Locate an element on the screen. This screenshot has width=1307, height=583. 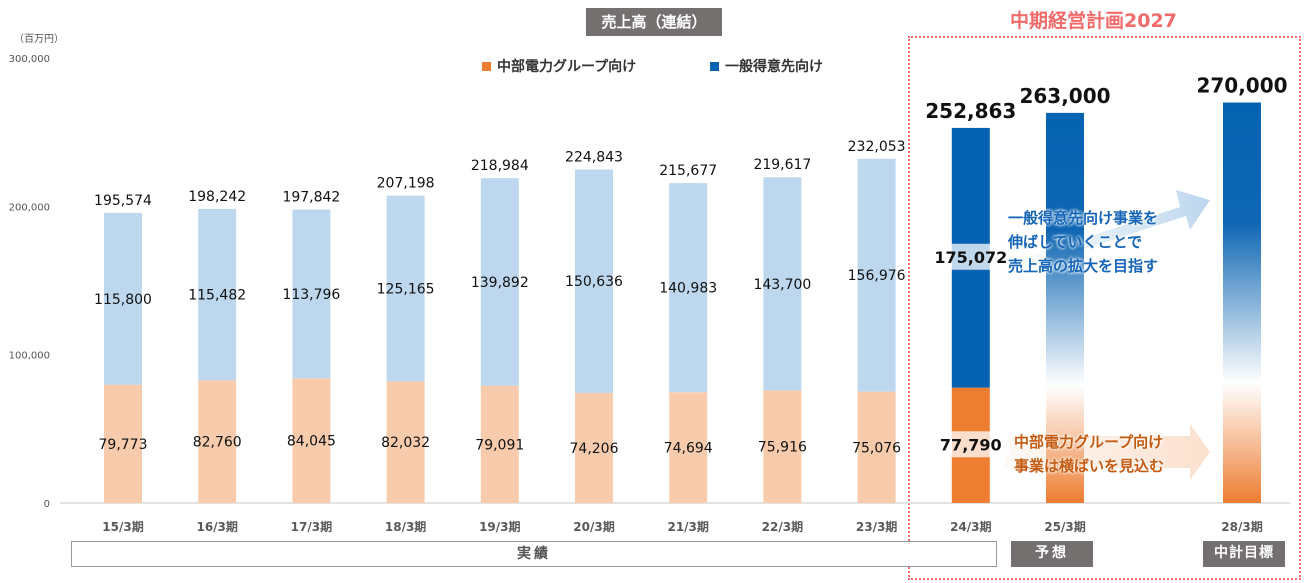
legend-item-group: 中部電力グループ向け is located at coordinates (559, 66).